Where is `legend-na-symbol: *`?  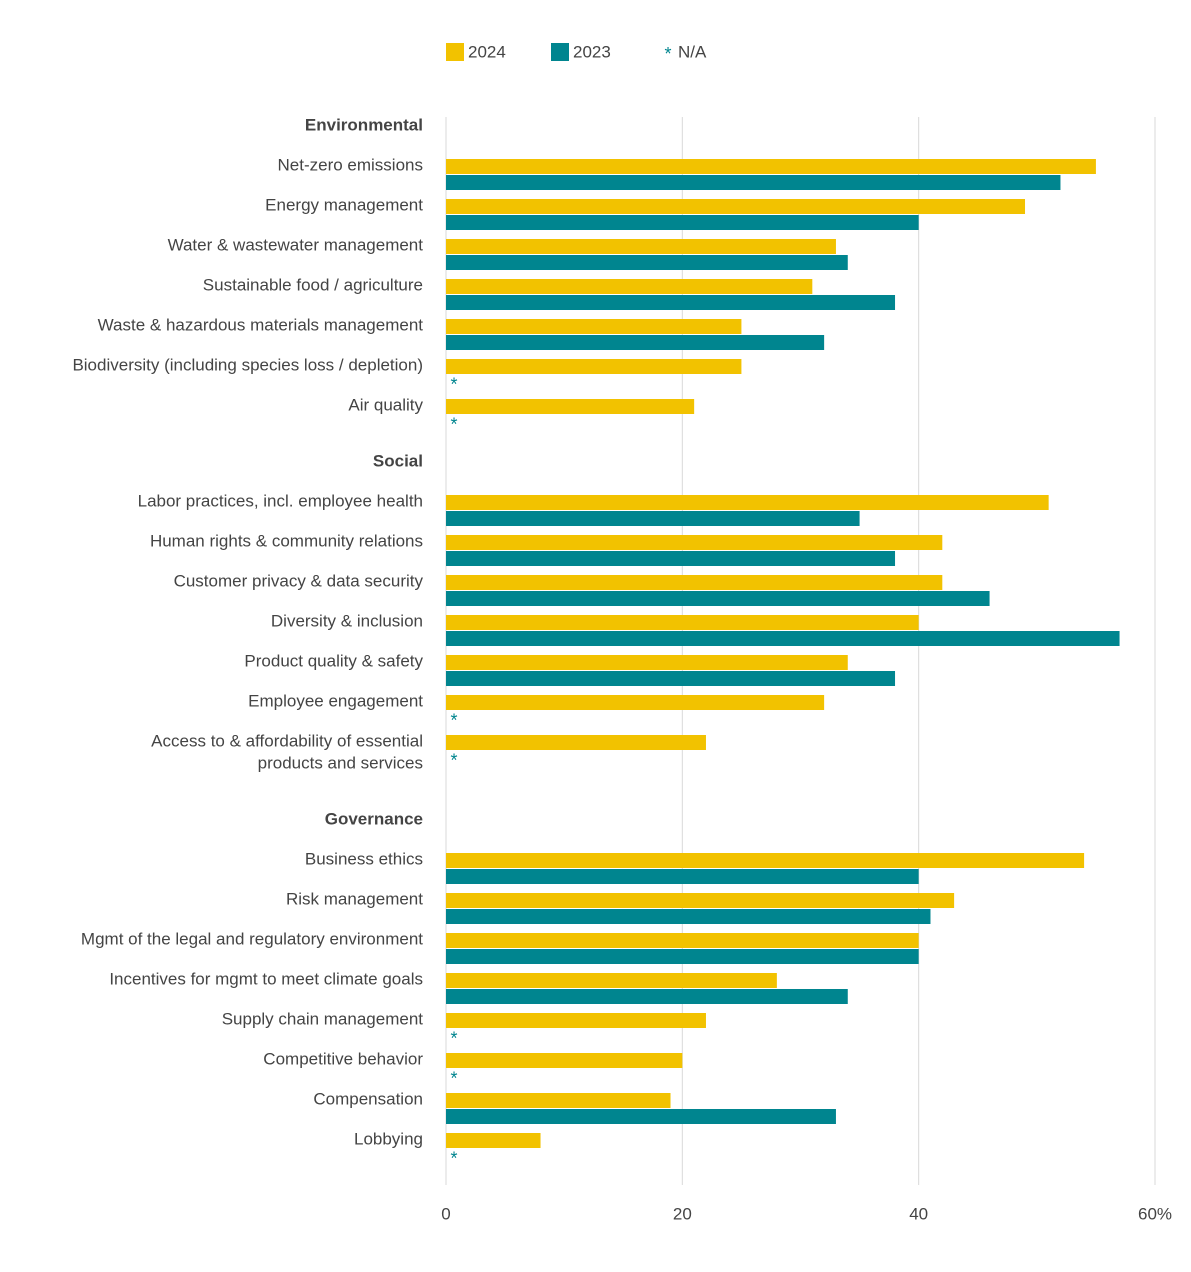 legend-na-symbol: * is located at coordinates (667, 54).